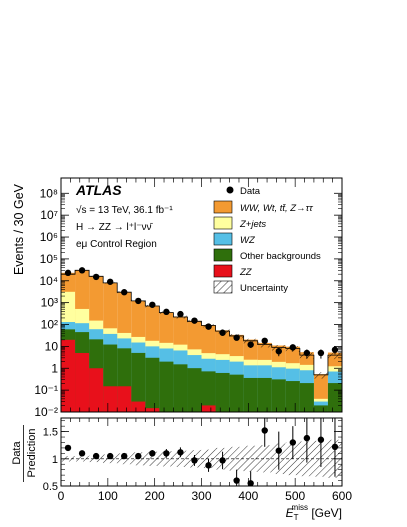 Image resolution: width=407 pixels, height=527 pixels. I want to click on legend-data-marker, so click(230, 190).